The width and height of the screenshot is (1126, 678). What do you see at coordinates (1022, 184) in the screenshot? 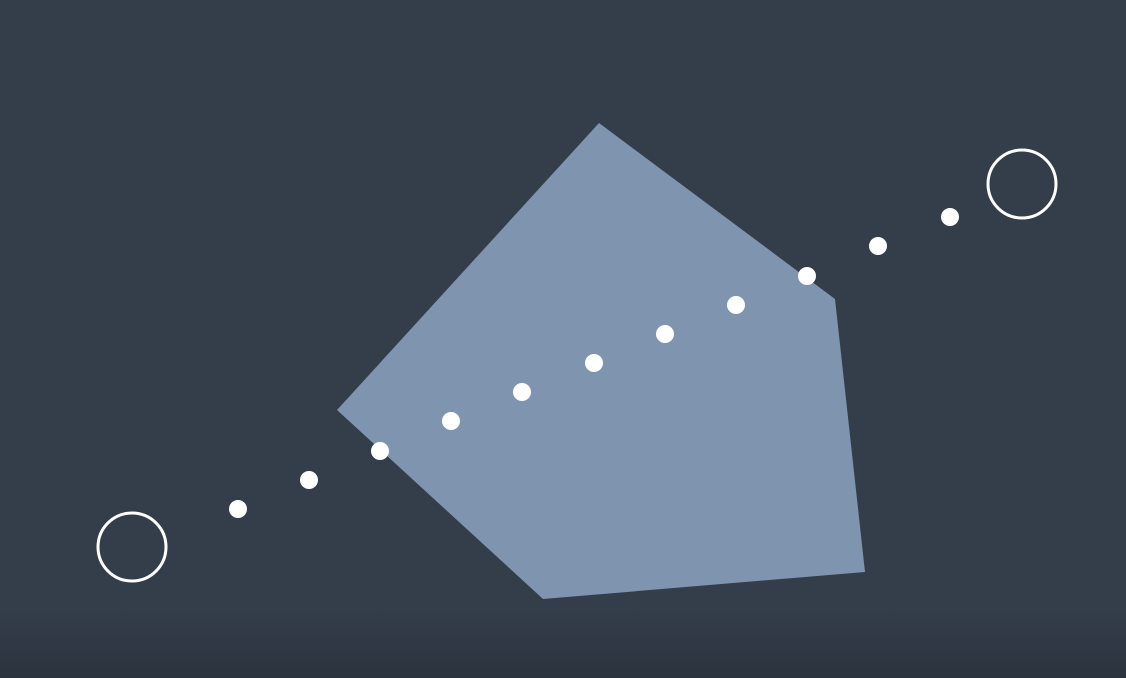
I see `end-endpoint-ring` at bounding box center [1022, 184].